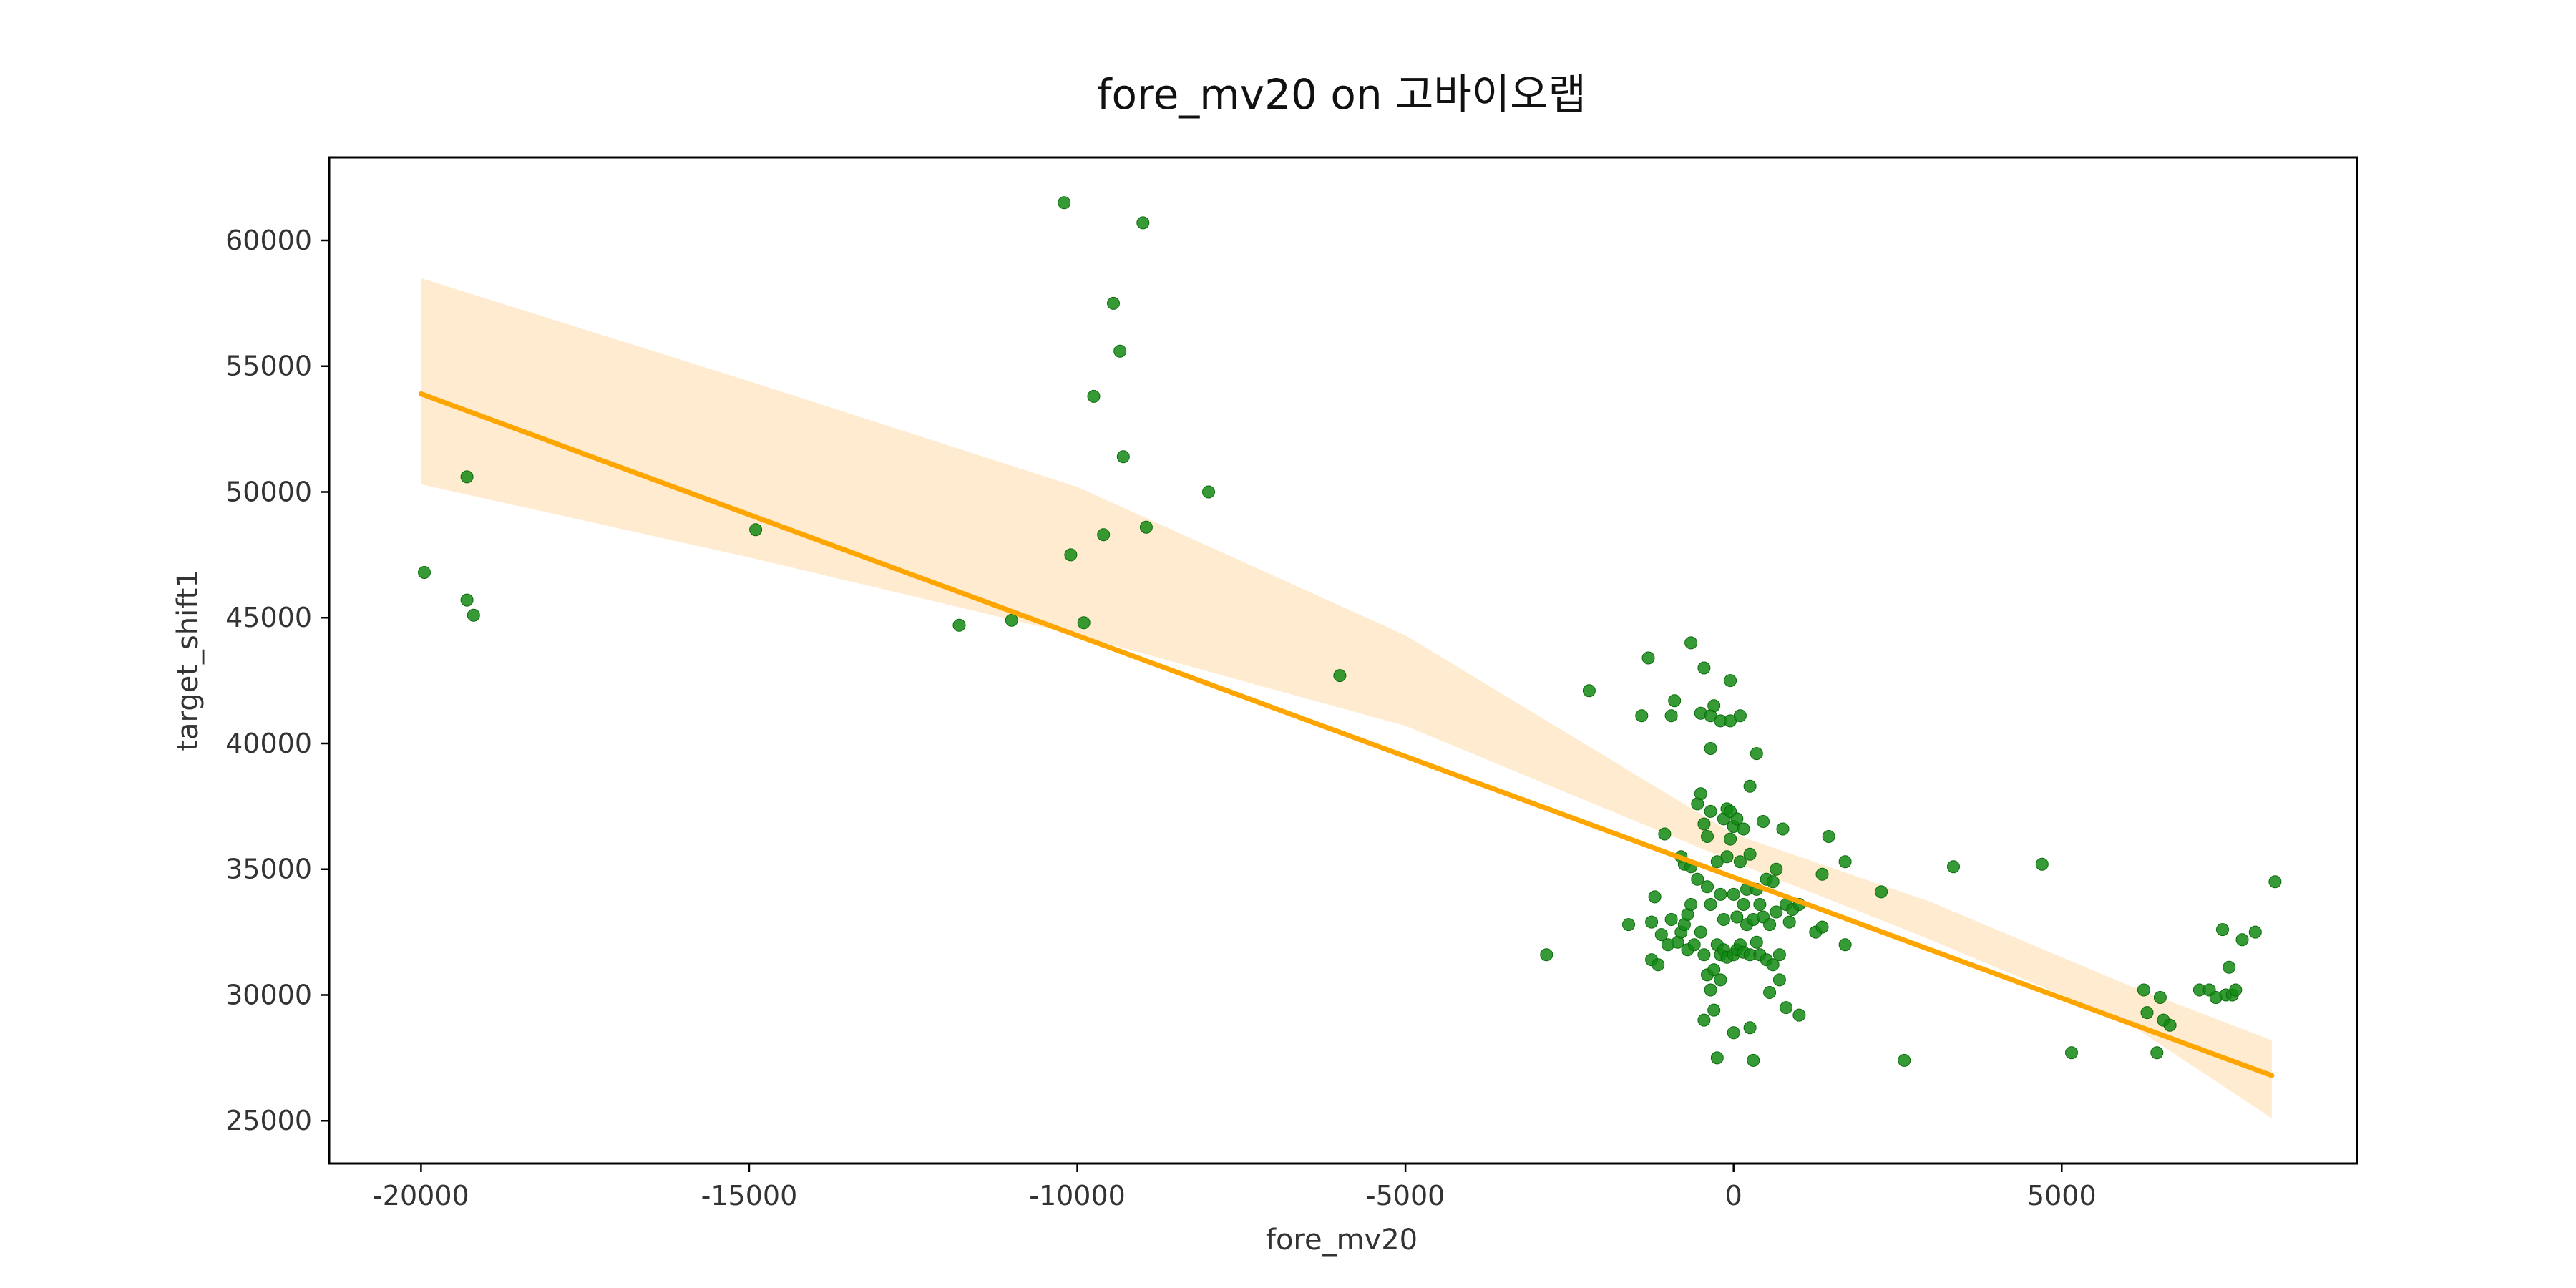 Image resolution: width=2576 pixels, height=1288 pixels. What do you see at coordinates (1077, 1195) in the screenshot?
I see `x-tick-label: -10000` at bounding box center [1077, 1195].